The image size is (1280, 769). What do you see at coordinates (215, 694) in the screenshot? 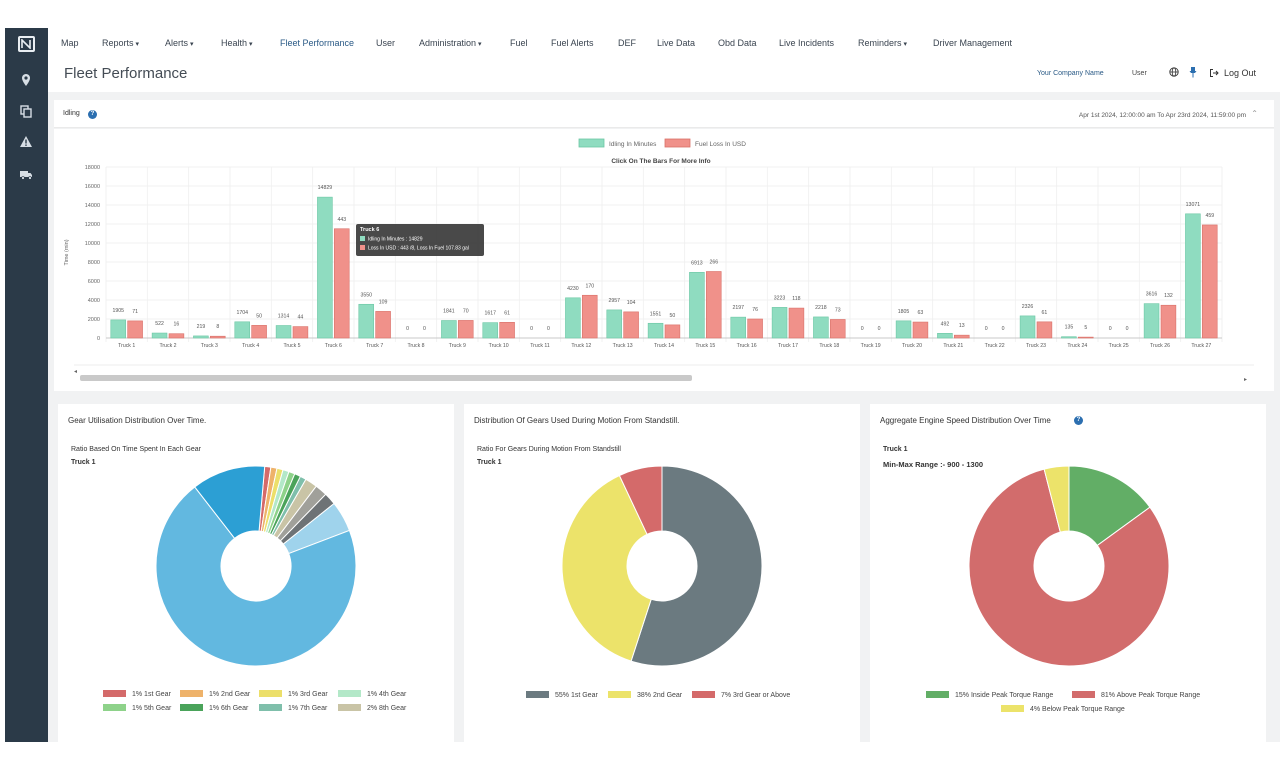
I see `legend-item: 1% 2nd Gear` at bounding box center [215, 694].